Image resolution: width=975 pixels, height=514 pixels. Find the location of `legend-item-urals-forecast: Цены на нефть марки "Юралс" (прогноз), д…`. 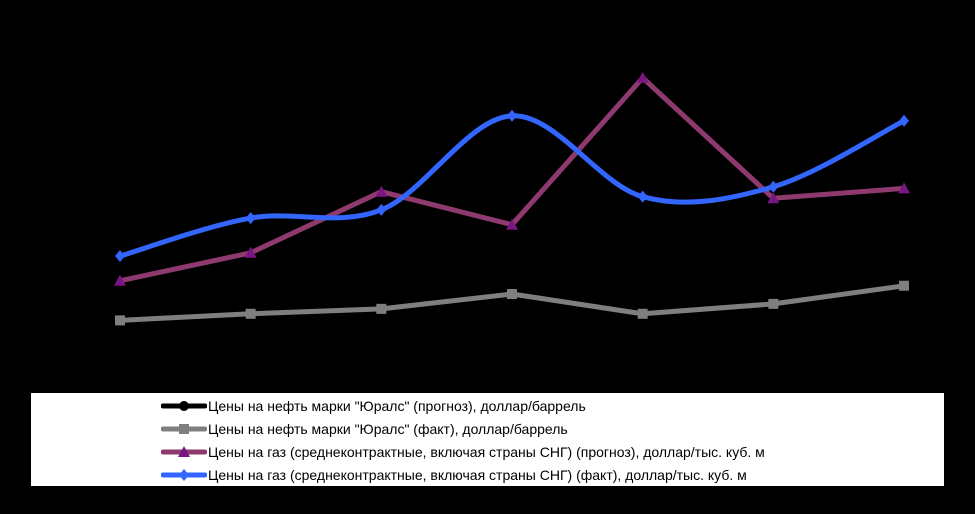

legend-item-urals-forecast: Цены на нефть марки "Юралс" (прогноз), д… is located at coordinates (373, 405).